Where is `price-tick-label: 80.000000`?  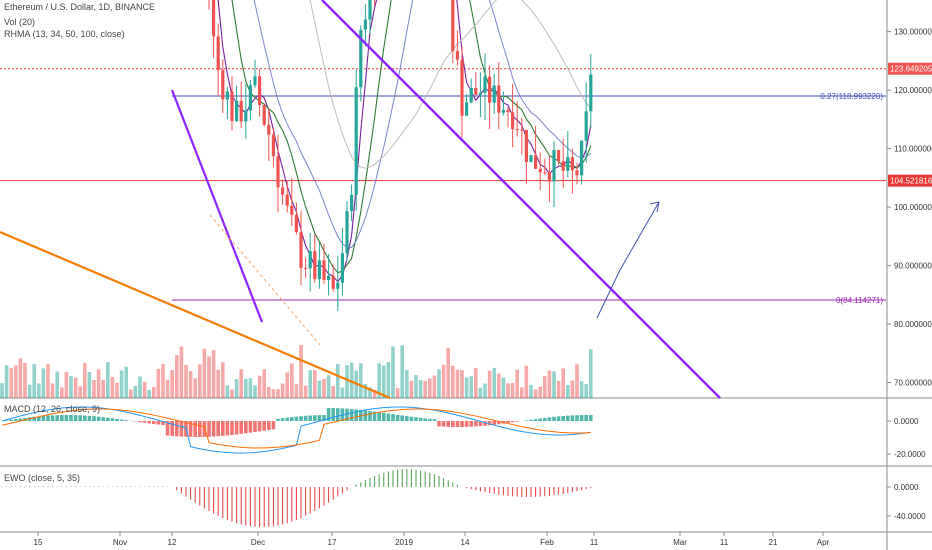
price-tick-label: 80.000000 is located at coordinates (913, 324).